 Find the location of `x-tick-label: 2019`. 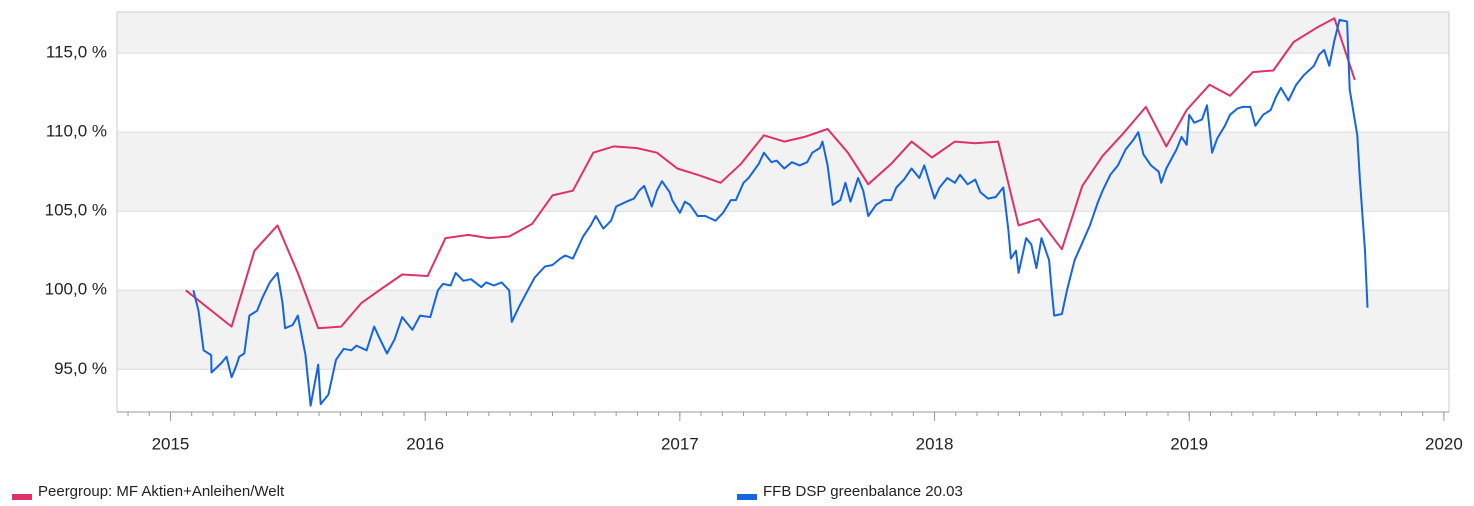

x-tick-label: 2019 is located at coordinates (1189, 443).